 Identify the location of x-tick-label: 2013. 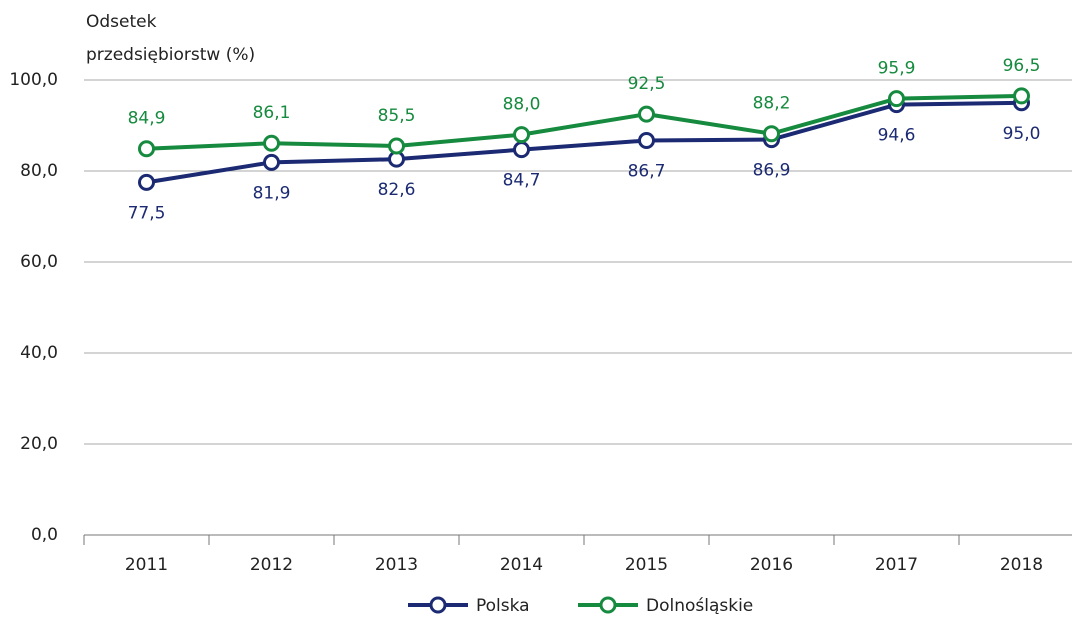
(396, 565).